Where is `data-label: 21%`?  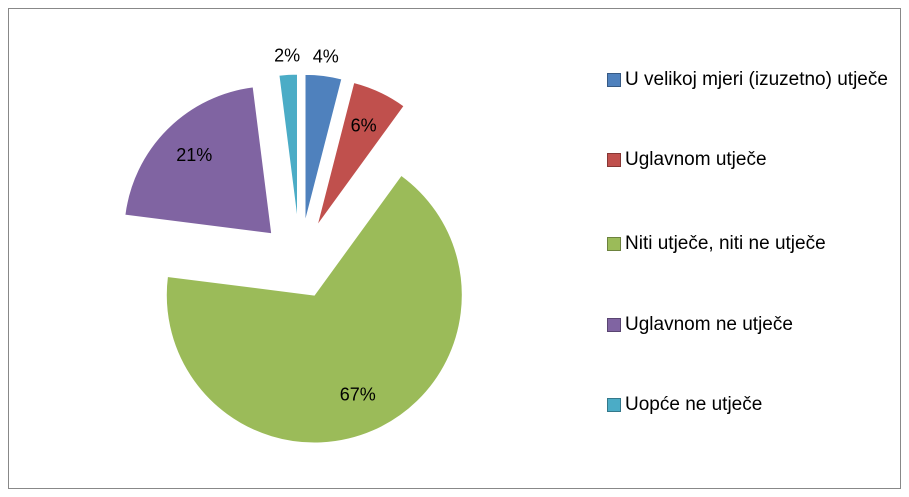 data-label: 21% is located at coordinates (194, 155).